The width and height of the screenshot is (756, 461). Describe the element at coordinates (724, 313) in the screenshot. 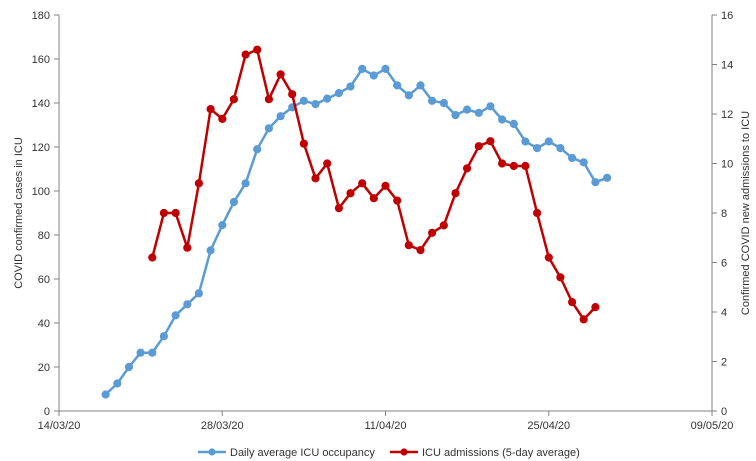

I see `right-tick-label: 4` at that location.